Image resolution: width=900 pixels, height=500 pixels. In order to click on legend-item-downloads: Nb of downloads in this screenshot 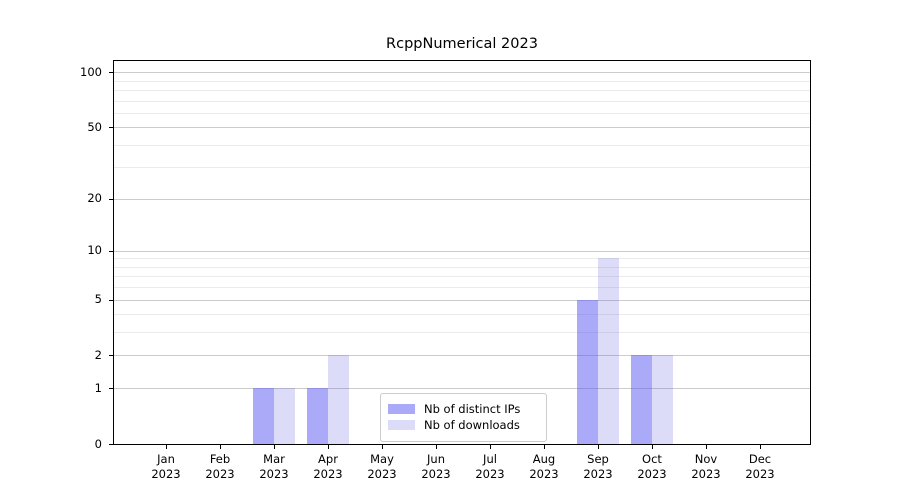, I will do `click(463, 425)`.